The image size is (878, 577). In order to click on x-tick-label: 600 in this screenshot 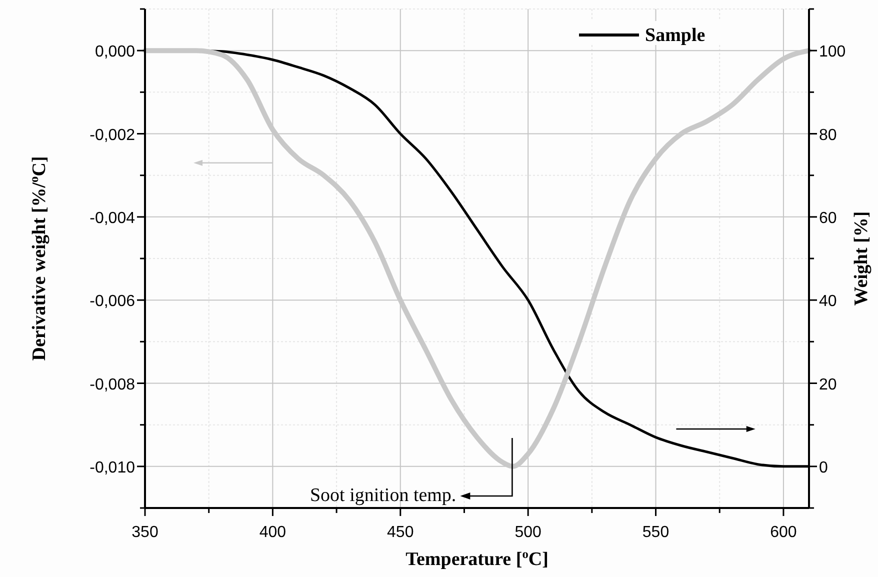, I will do `click(783, 532)`.